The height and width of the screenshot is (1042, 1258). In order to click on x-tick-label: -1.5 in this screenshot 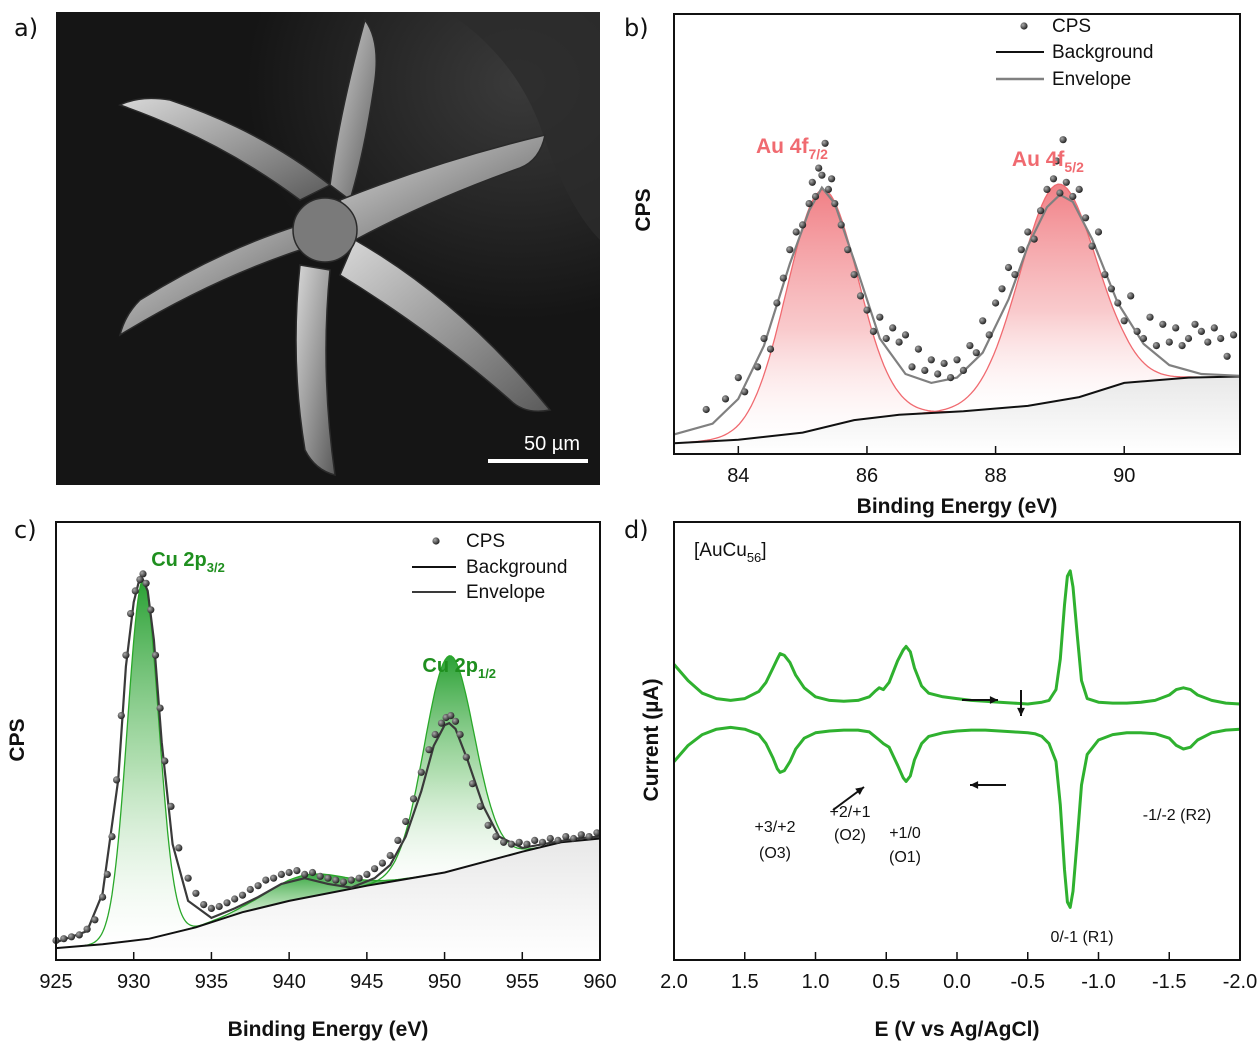, I will do `click(1169, 982)`.